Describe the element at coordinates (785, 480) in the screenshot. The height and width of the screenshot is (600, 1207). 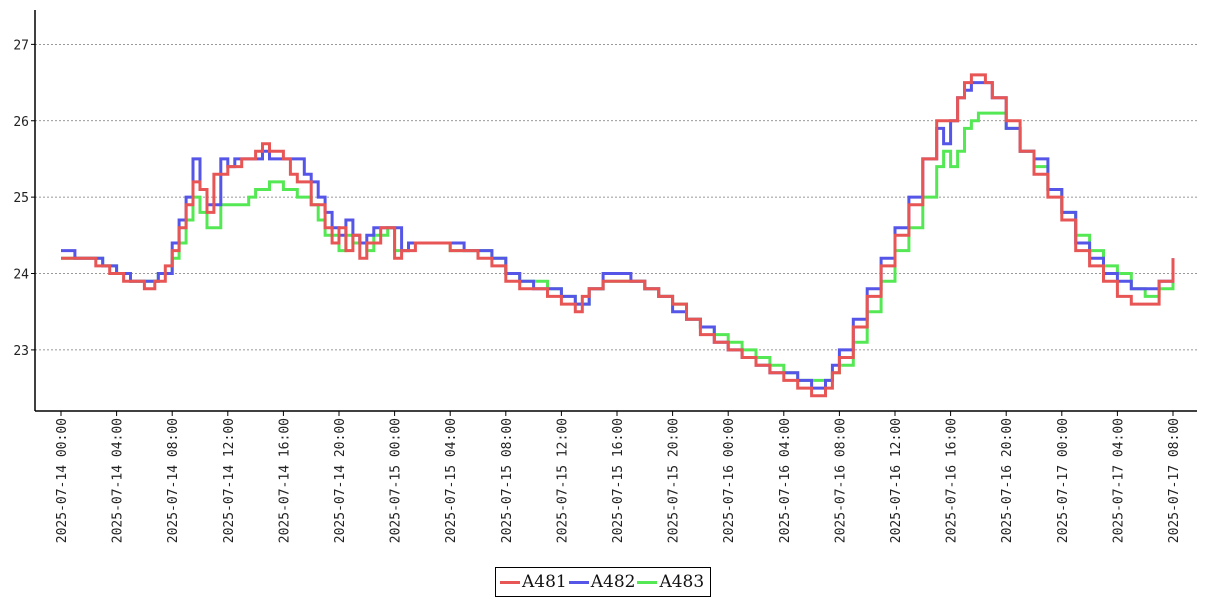
I see `x-tick-label: 2025-07-16 04:00` at that location.